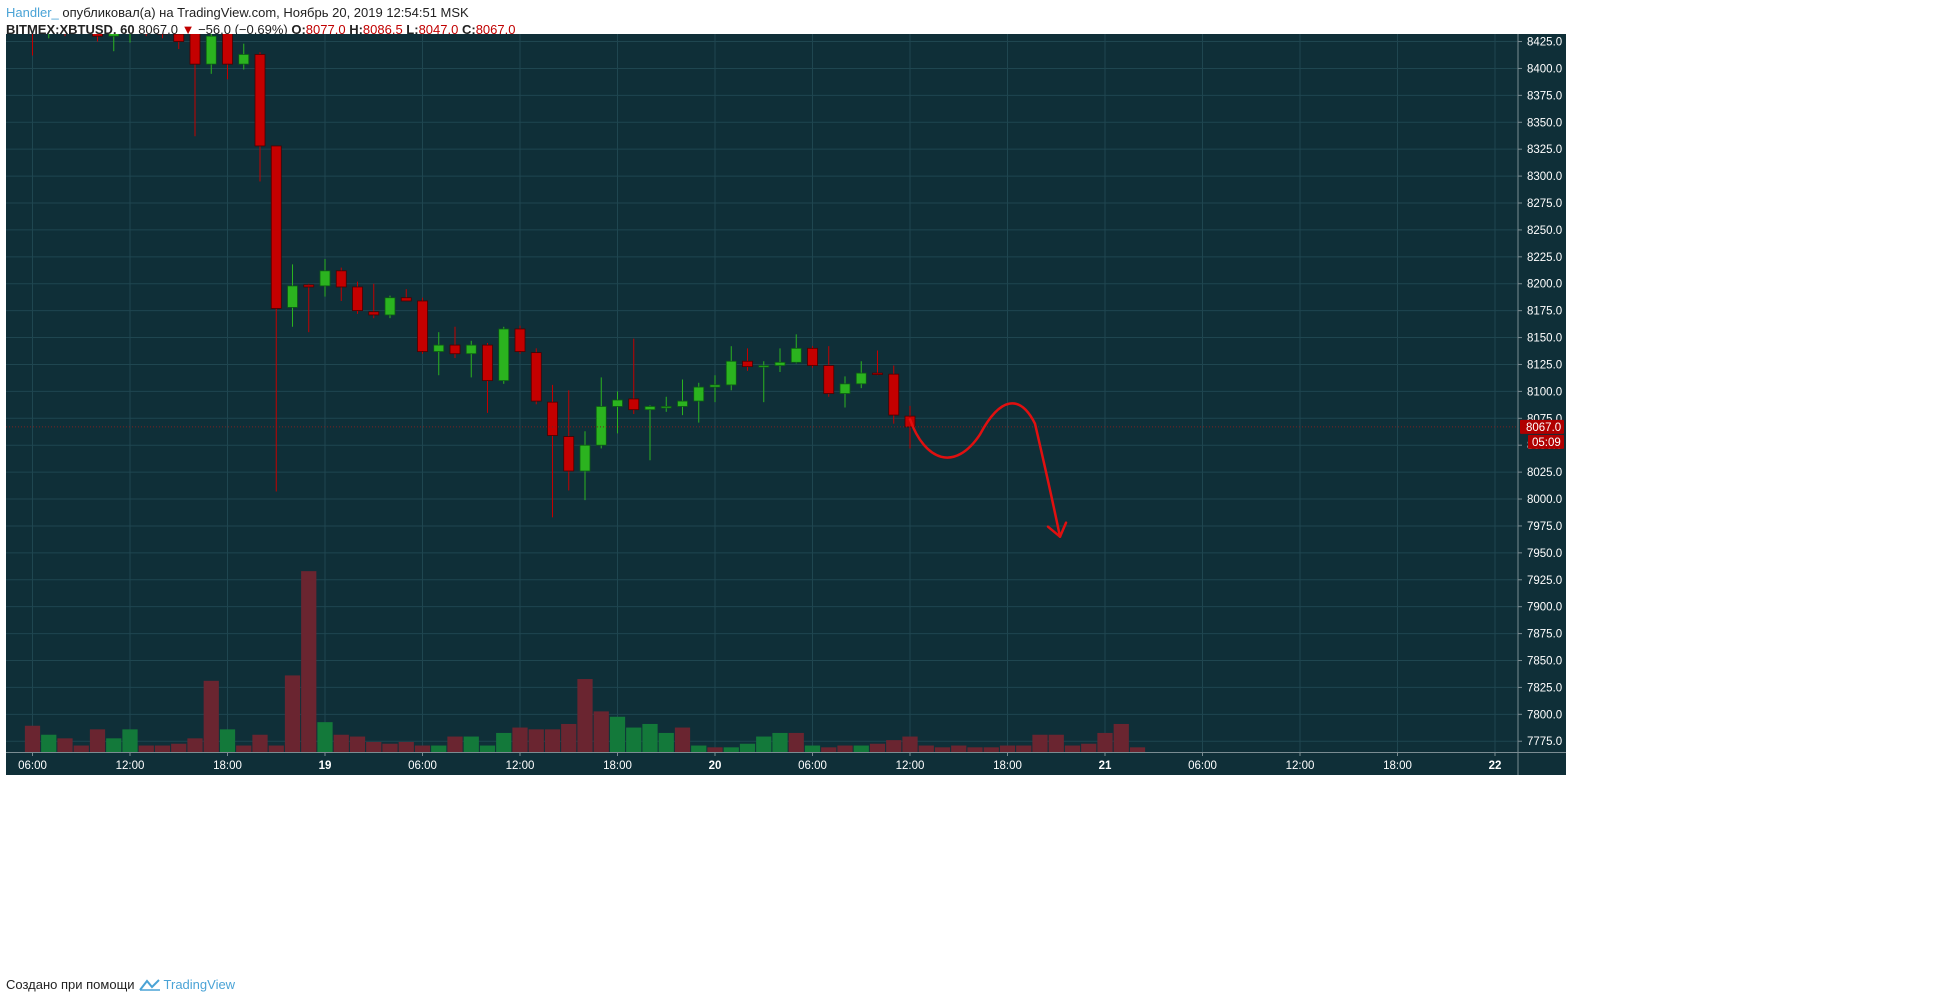 This screenshot has height=1003, width=1956. I want to click on price-axis-label: 7900.0, so click(1544, 608).